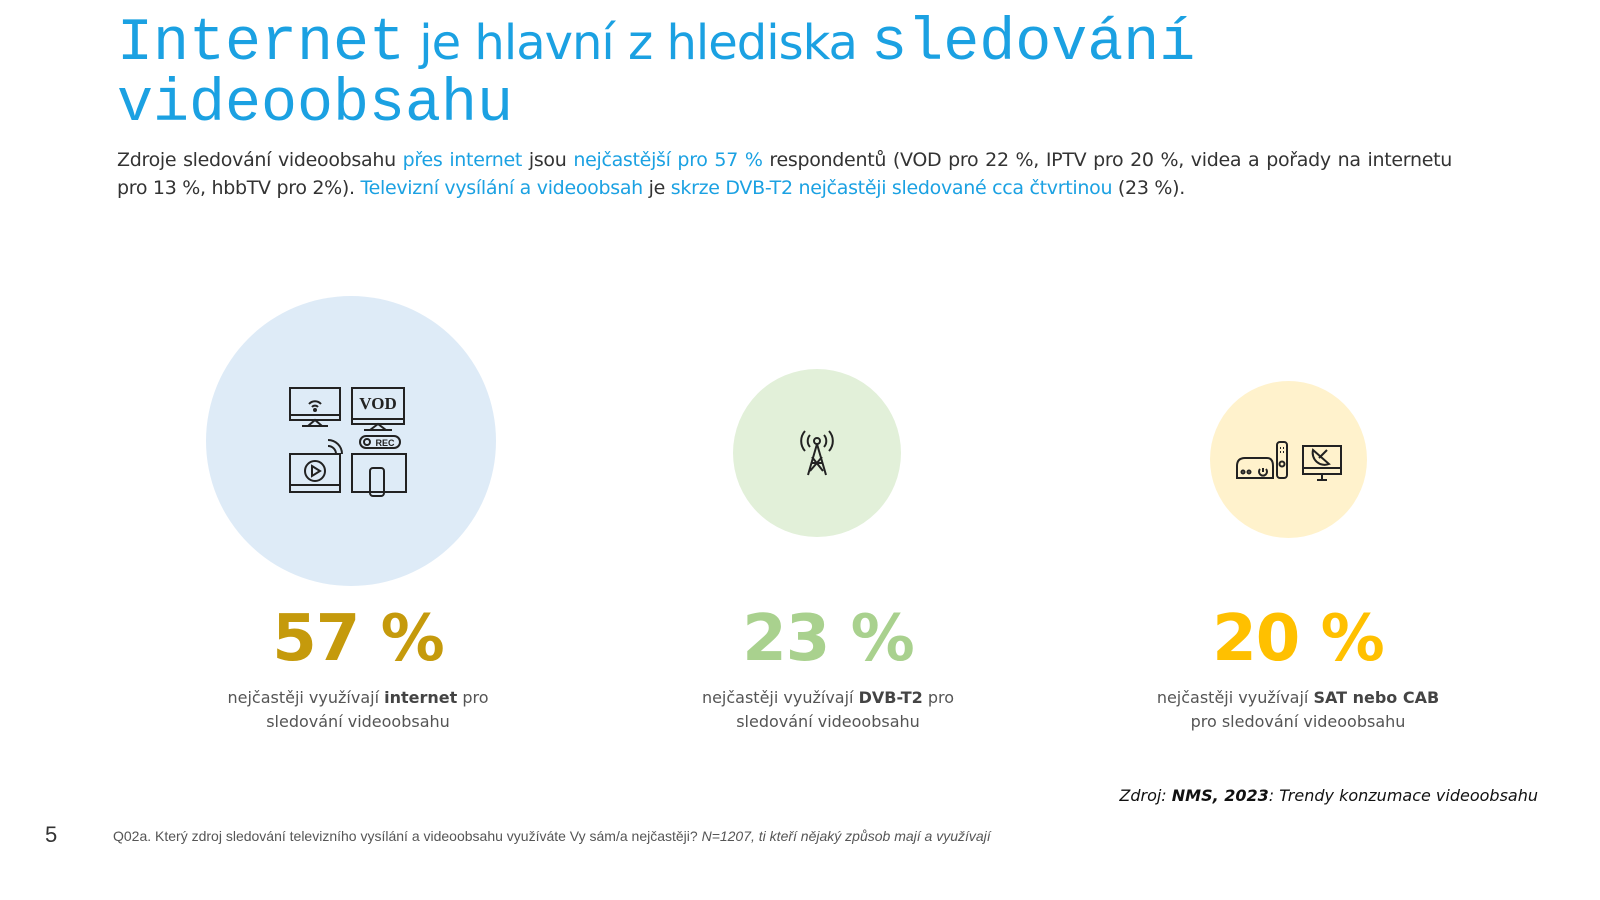 This screenshot has height=900, width=1600. What do you see at coordinates (51, 834) in the screenshot?
I see `page-number: 5` at bounding box center [51, 834].